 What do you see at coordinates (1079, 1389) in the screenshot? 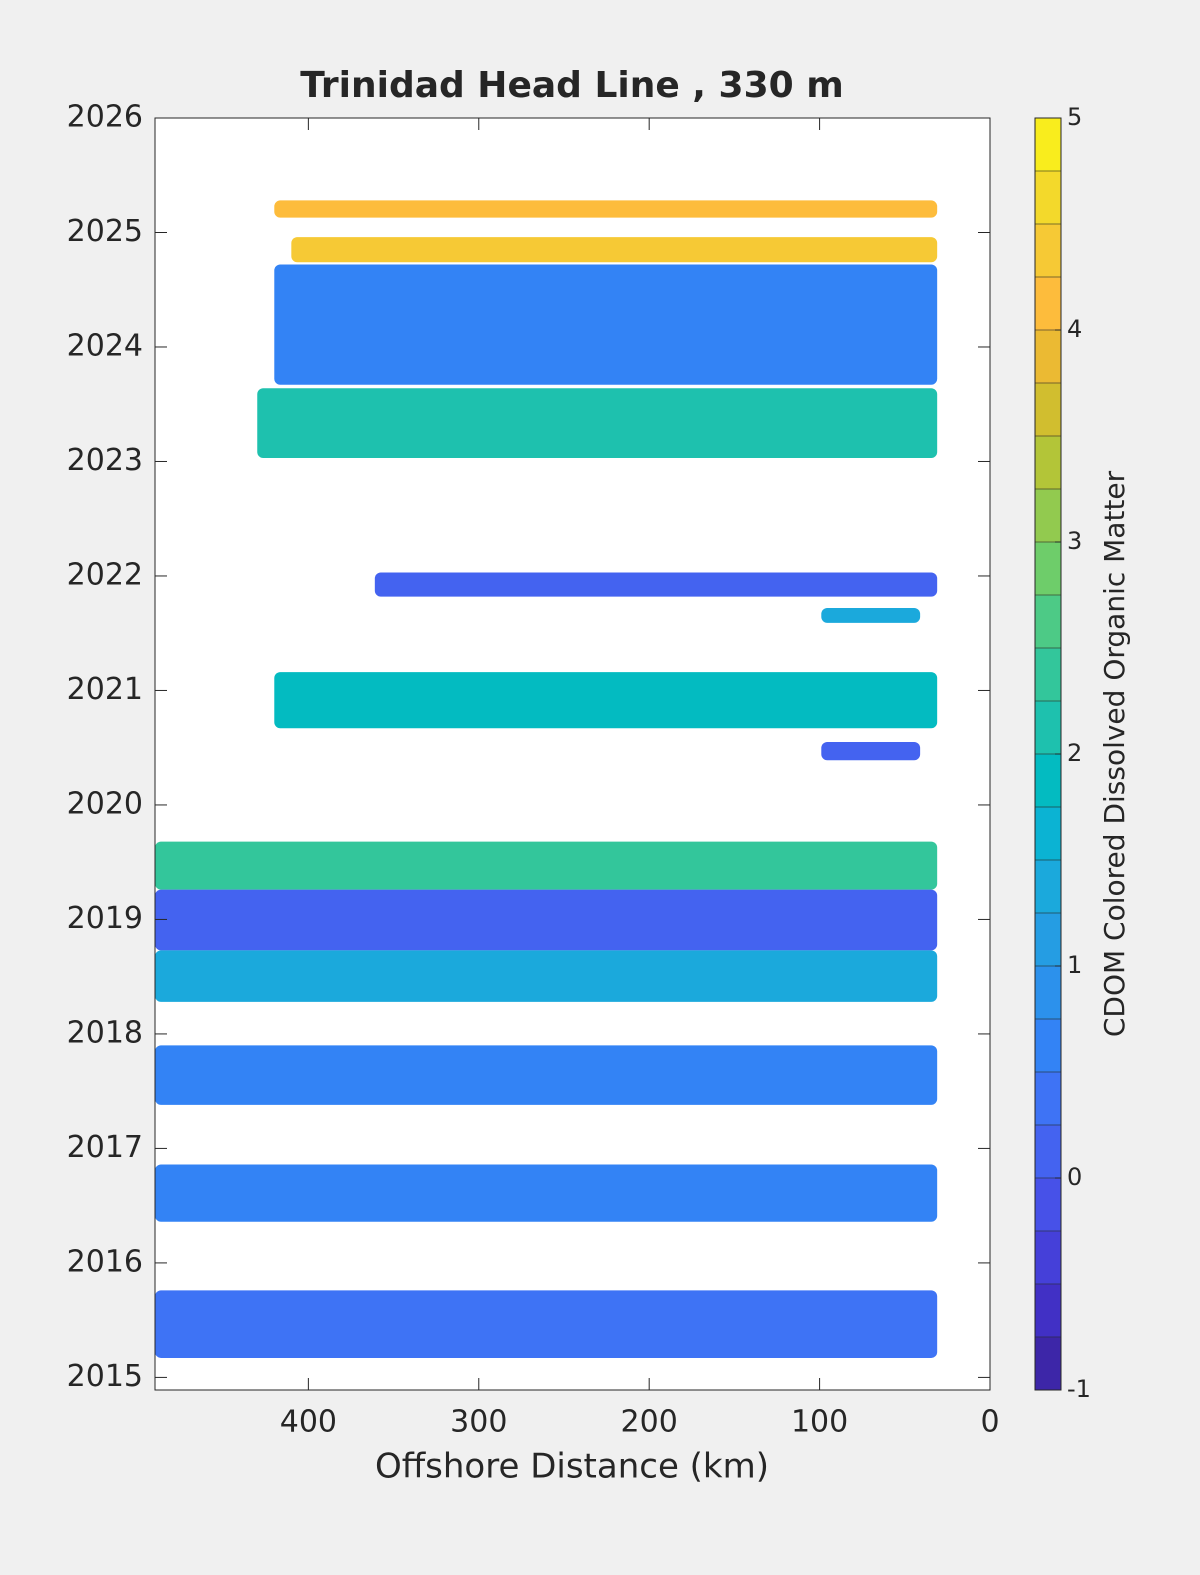
I see `colorbar-tick-label: -1` at bounding box center [1079, 1389].